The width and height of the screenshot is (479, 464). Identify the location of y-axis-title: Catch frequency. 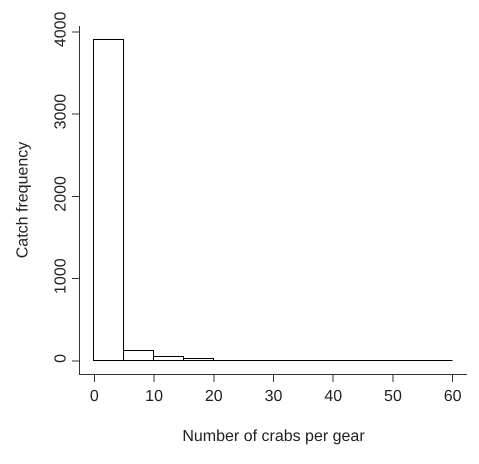
(23, 200).